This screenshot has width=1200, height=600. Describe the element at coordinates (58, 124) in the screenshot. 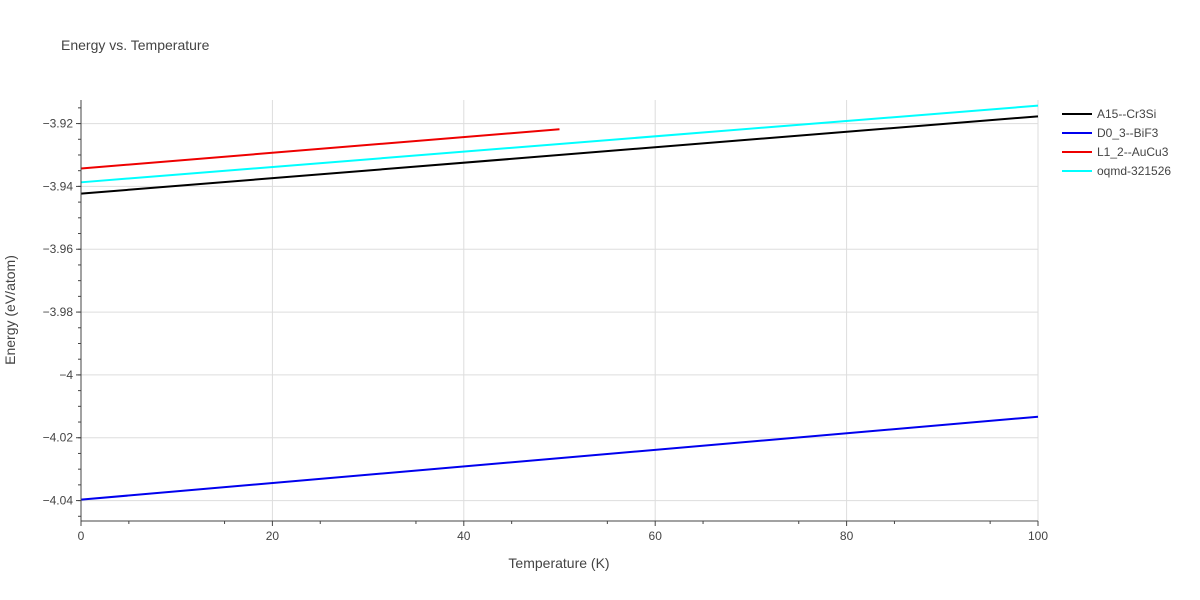

I see `y-tick-label: −3.92` at that location.